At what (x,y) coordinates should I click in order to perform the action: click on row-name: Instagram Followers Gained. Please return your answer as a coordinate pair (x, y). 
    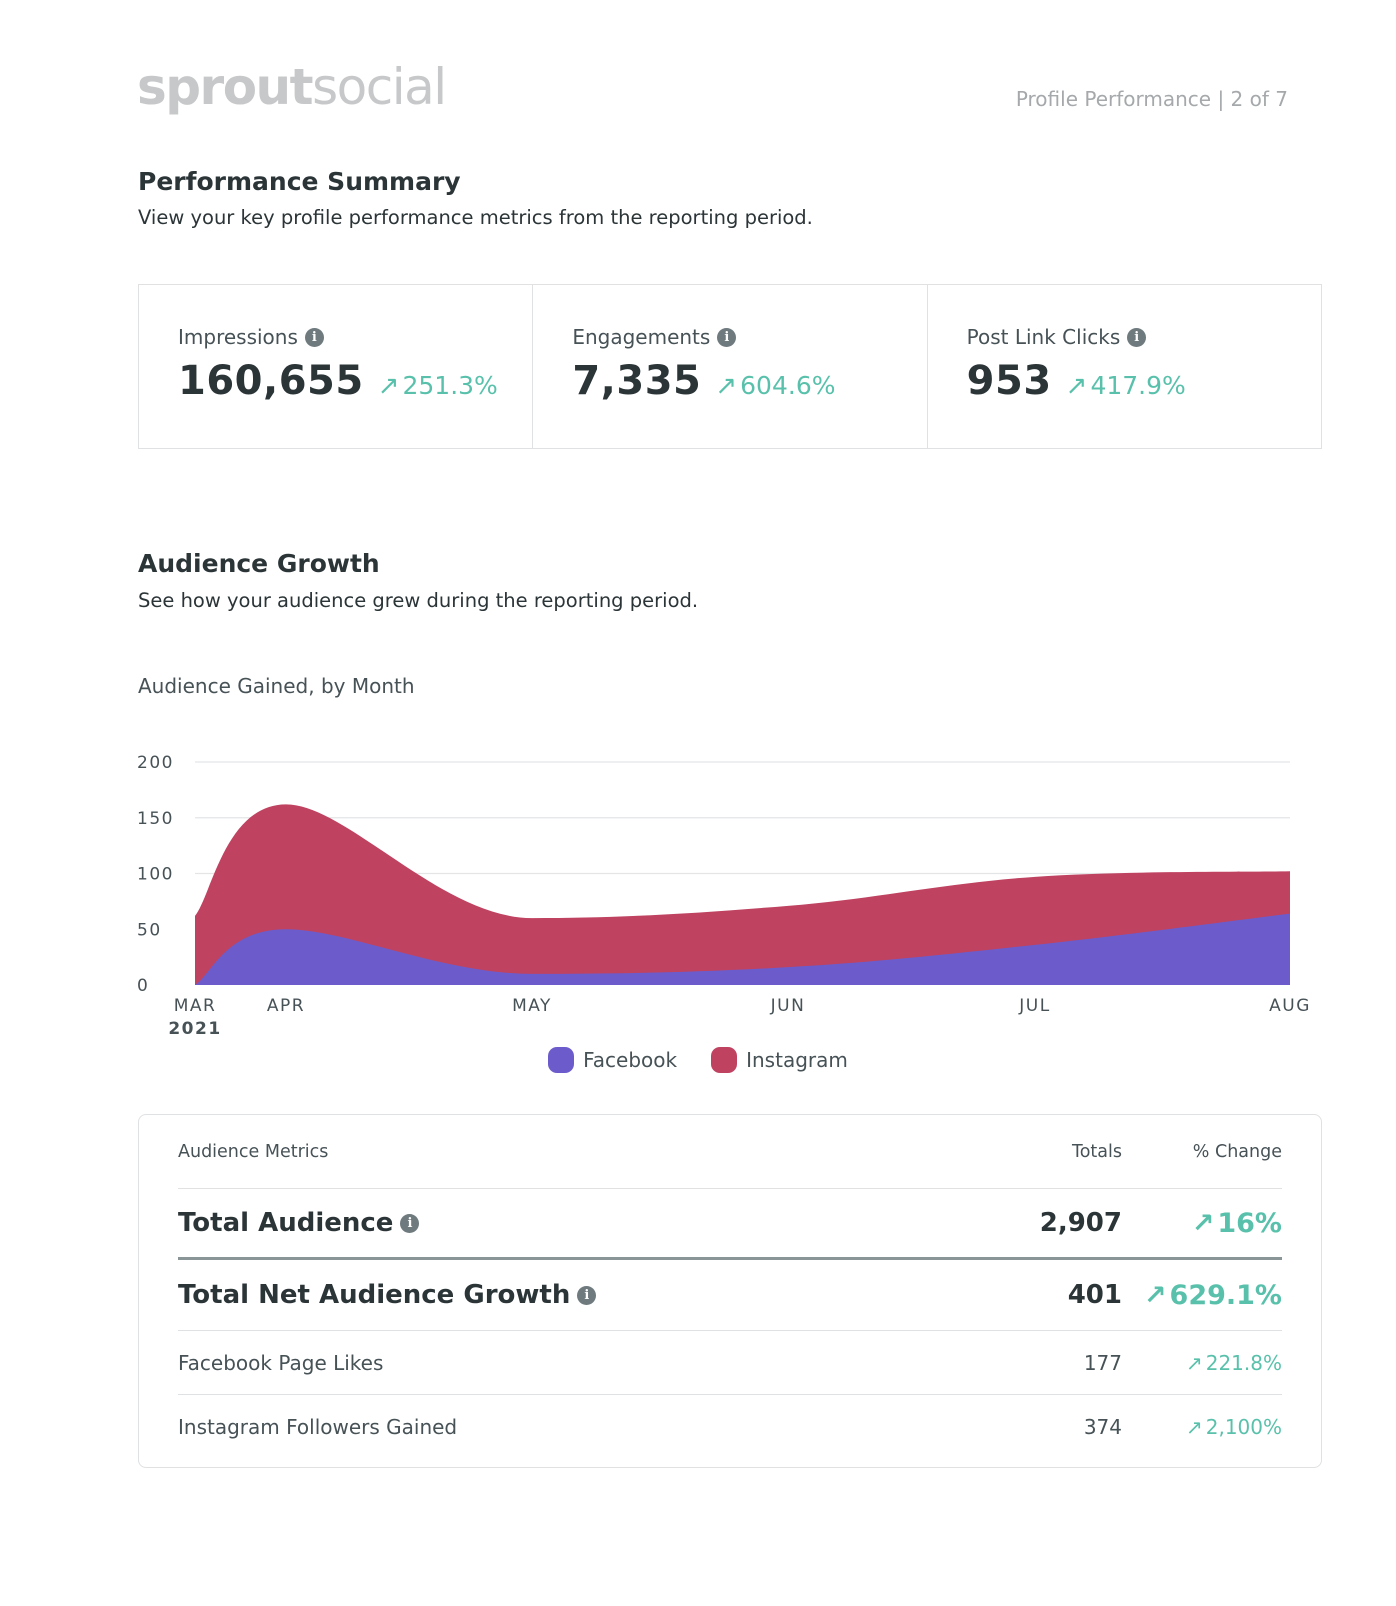
    Looking at the image, I should click on (318, 1427).